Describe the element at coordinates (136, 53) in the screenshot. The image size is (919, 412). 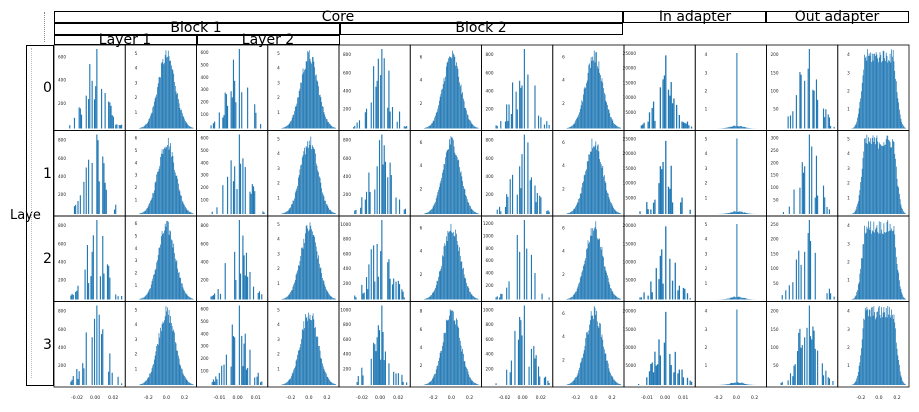
I see `y-tick-label: 5` at that location.